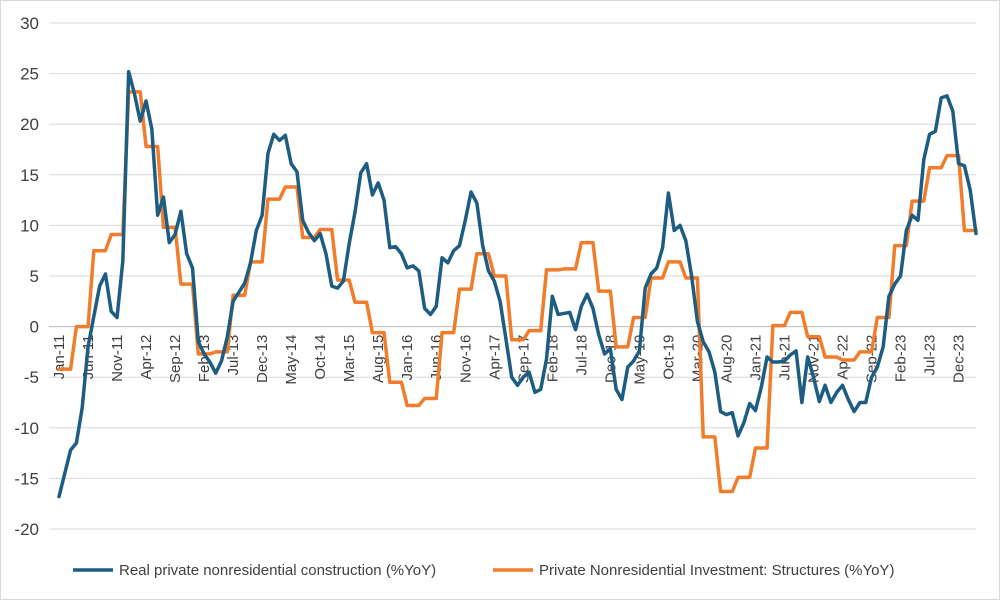  What do you see at coordinates (668, 357) in the screenshot?
I see `x-tick-label: Oct-19` at bounding box center [668, 357].